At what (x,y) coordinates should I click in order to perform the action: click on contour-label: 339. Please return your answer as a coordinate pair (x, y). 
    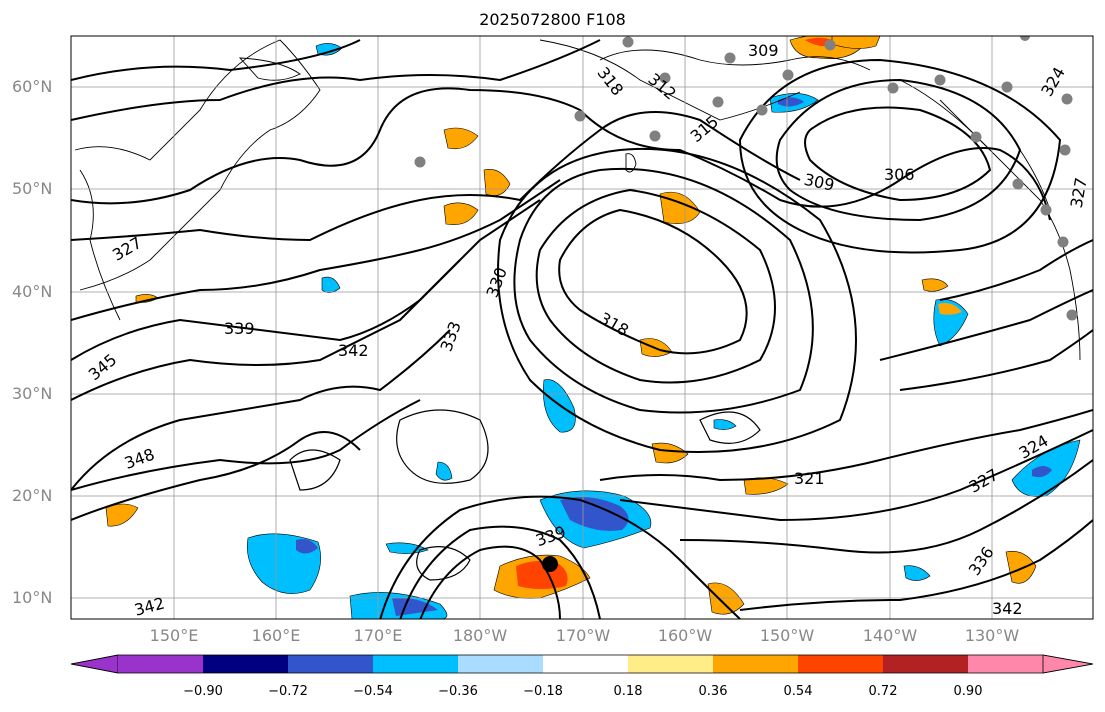
    Looking at the image, I should click on (239, 328).